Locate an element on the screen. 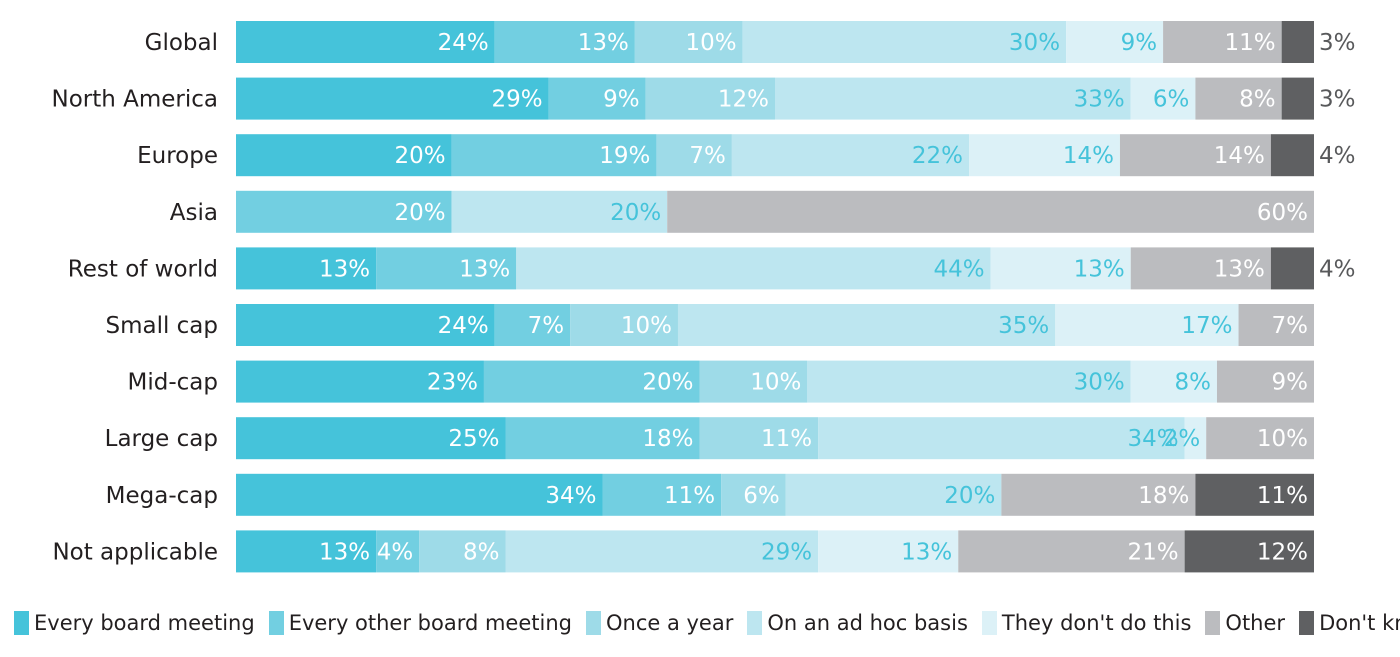 This screenshot has height=657, width=1400. data-label-mid-cap-they-don-t-do-this: 8% is located at coordinates (1192, 383).